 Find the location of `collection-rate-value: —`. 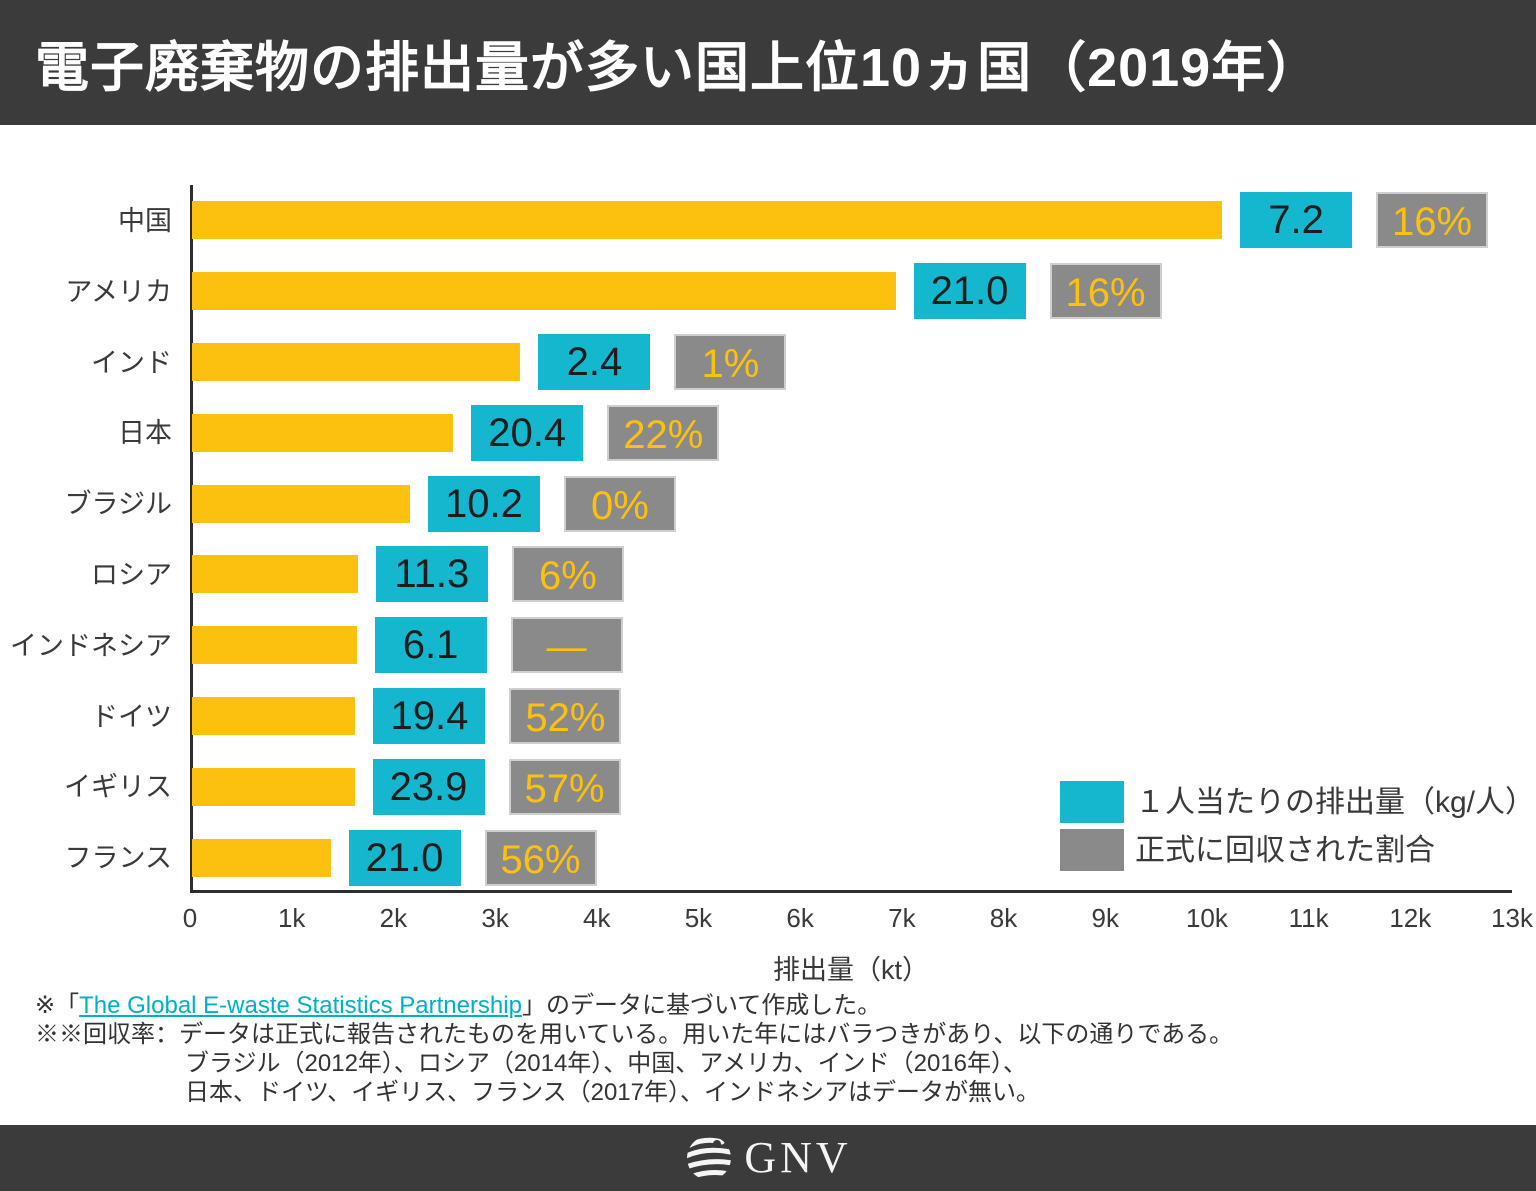

collection-rate-value: — is located at coordinates (566, 645).